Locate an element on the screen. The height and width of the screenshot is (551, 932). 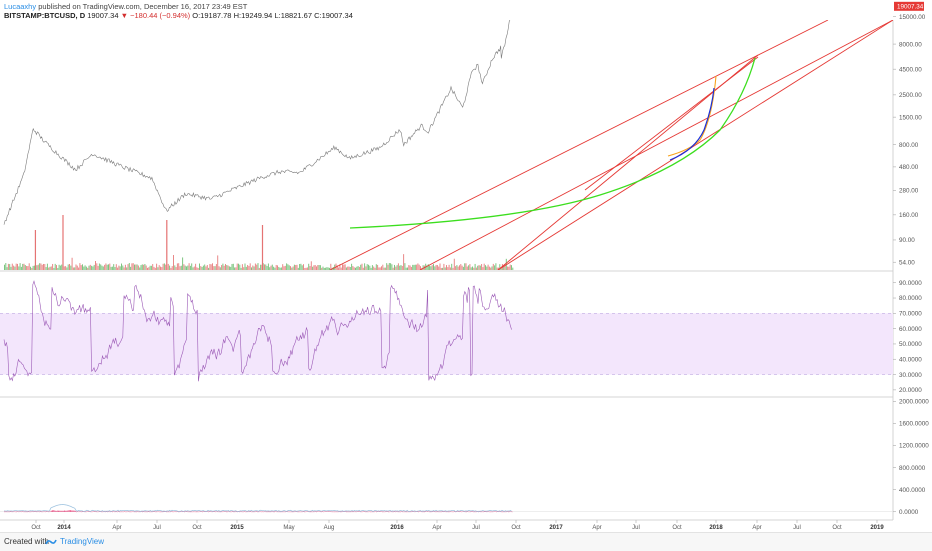
time-tick-label: 2015 is located at coordinates (237, 528).